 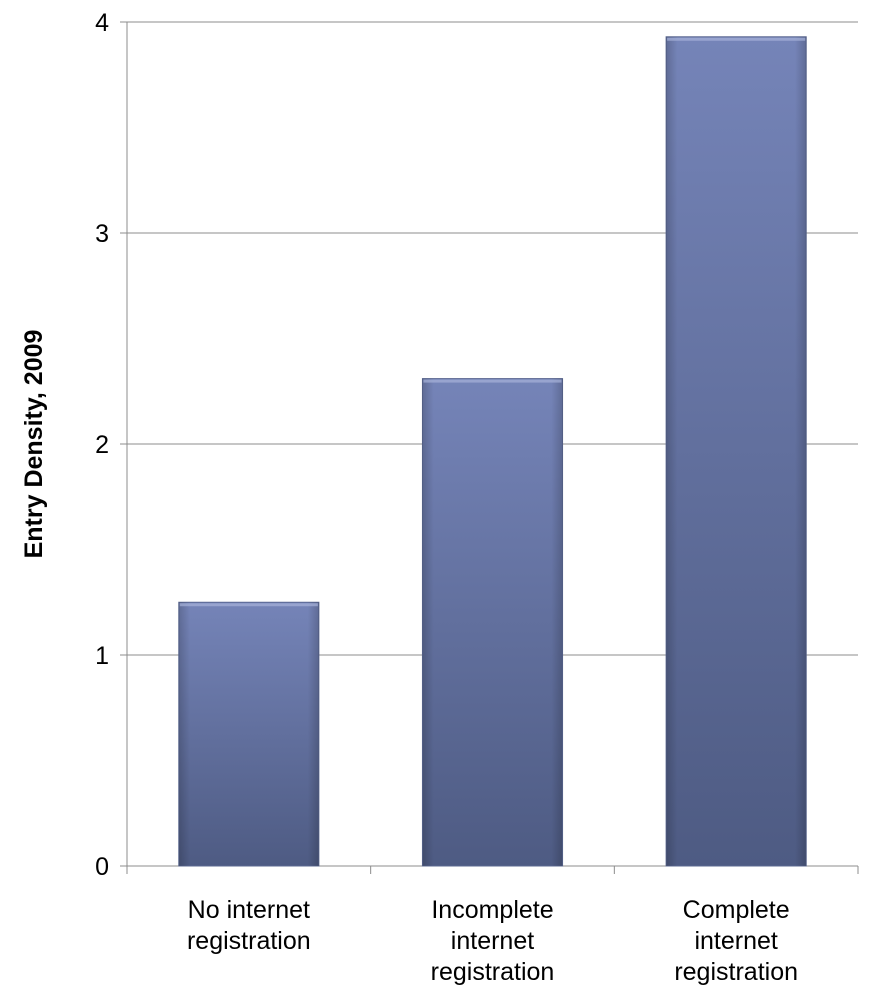 What do you see at coordinates (102, 656) in the screenshot?
I see `y-tick-label: 1` at bounding box center [102, 656].